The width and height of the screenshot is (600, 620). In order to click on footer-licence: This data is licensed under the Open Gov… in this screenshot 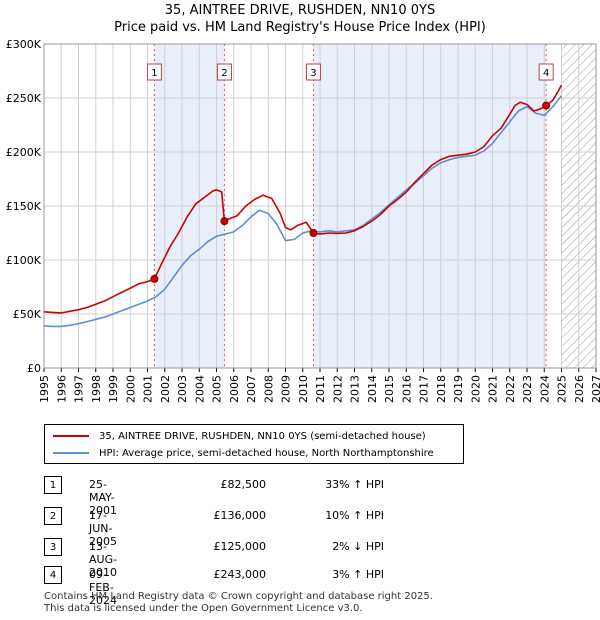, I will do `click(203, 608)`.